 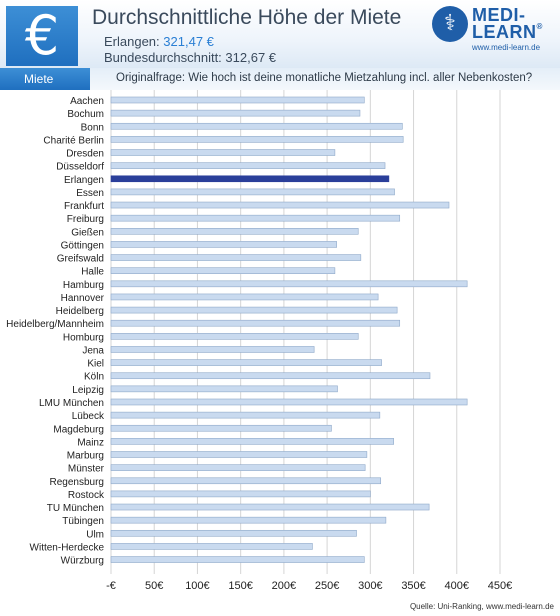 I want to click on category-label-34: Witten-Herdecke, so click(x=67, y=547).